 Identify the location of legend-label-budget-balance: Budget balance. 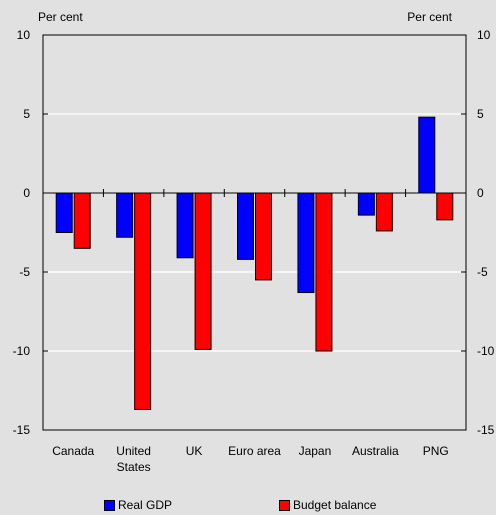
(335, 505).